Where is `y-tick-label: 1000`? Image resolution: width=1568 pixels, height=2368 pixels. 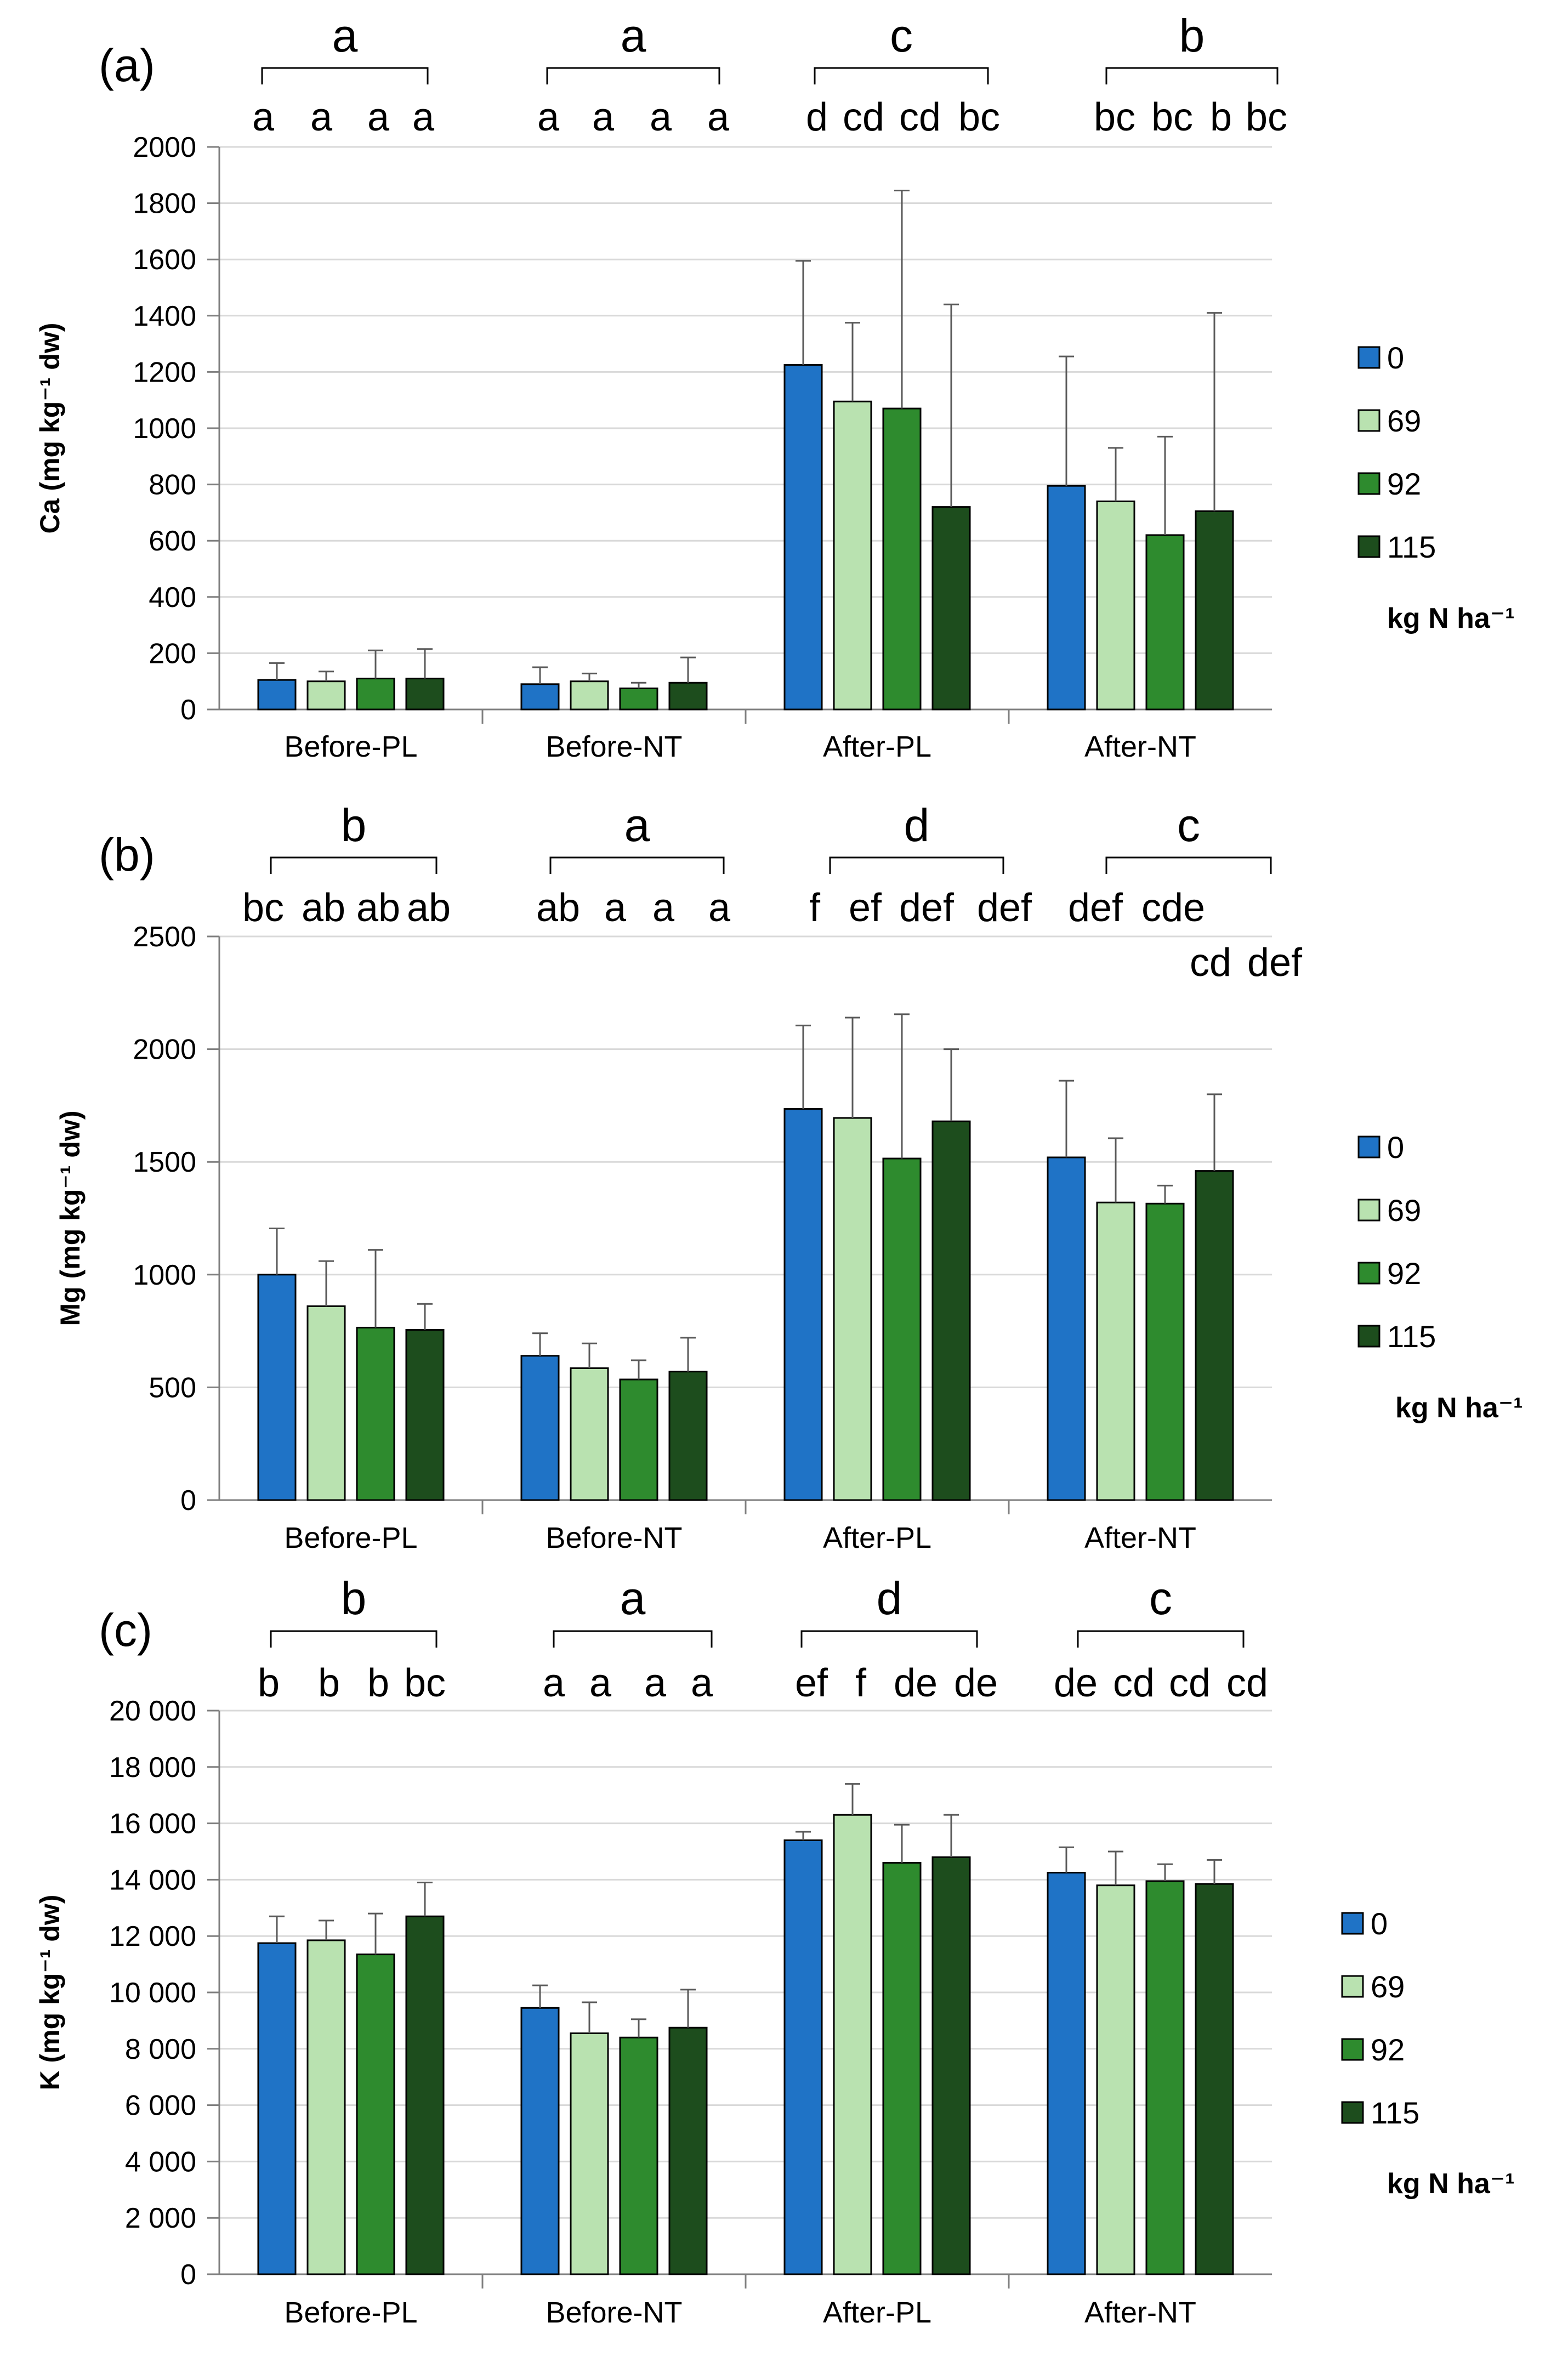 y-tick-label: 1000 is located at coordinates (165, 1275).